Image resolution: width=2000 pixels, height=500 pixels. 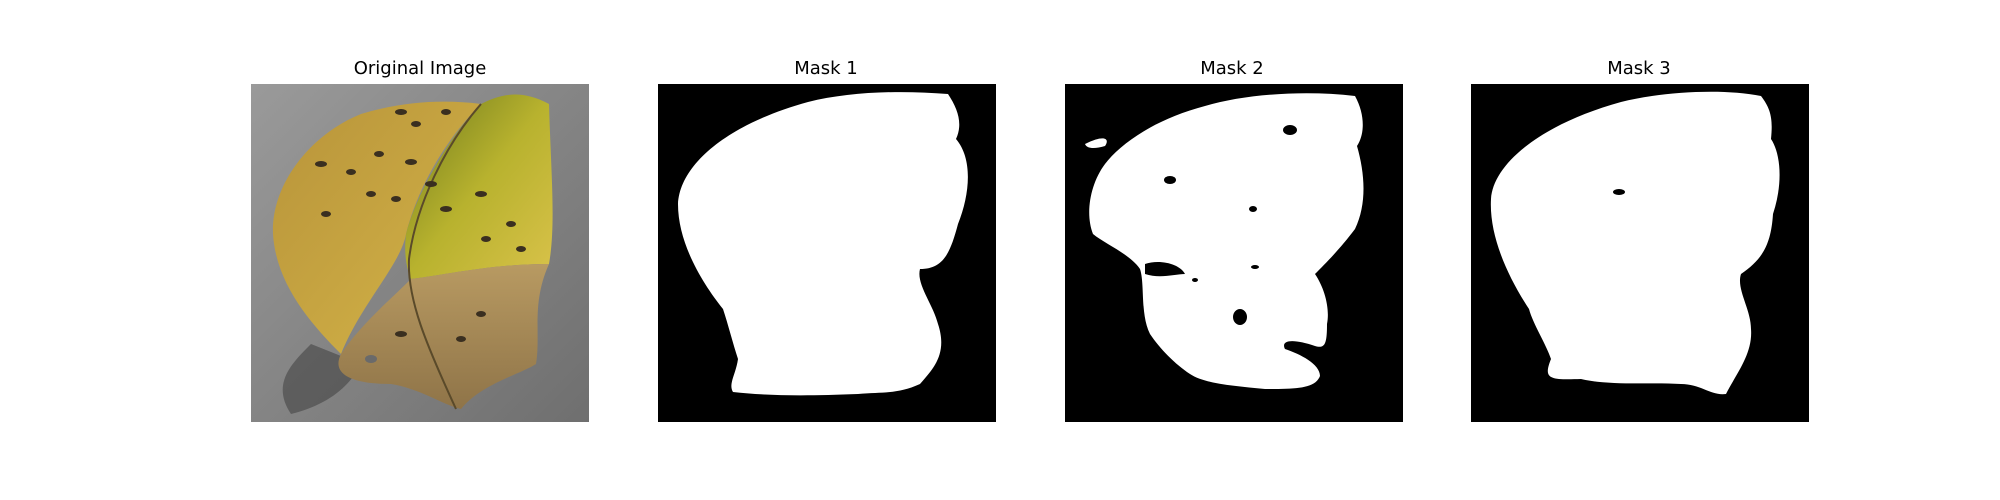 I want to click on mask-2-panel, so click(x=1234, y=253).